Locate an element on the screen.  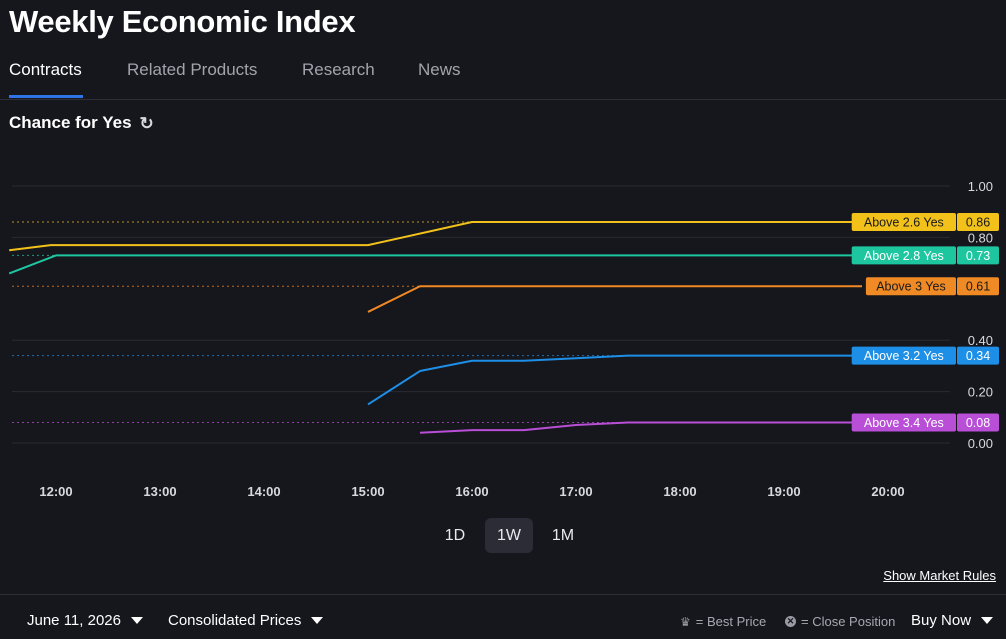
range-1w-button: 1W is located at coordinates (509, 535).